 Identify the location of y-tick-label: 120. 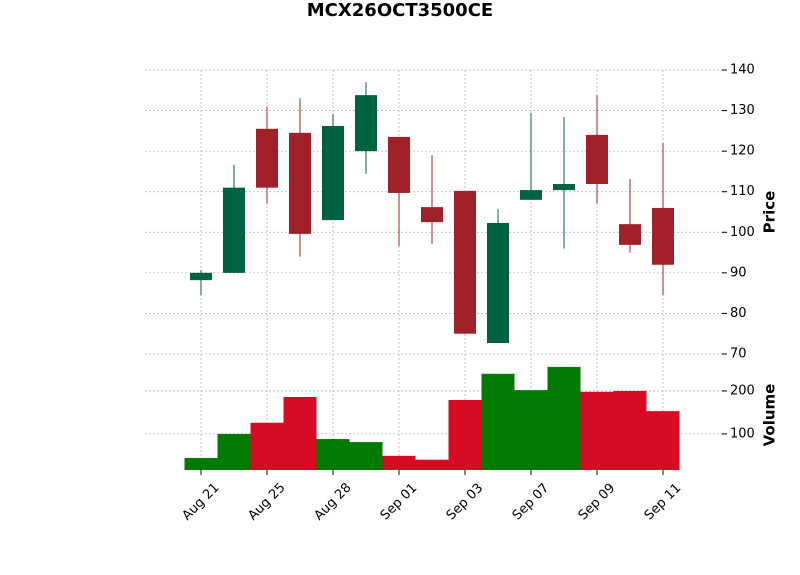
(742, 151).